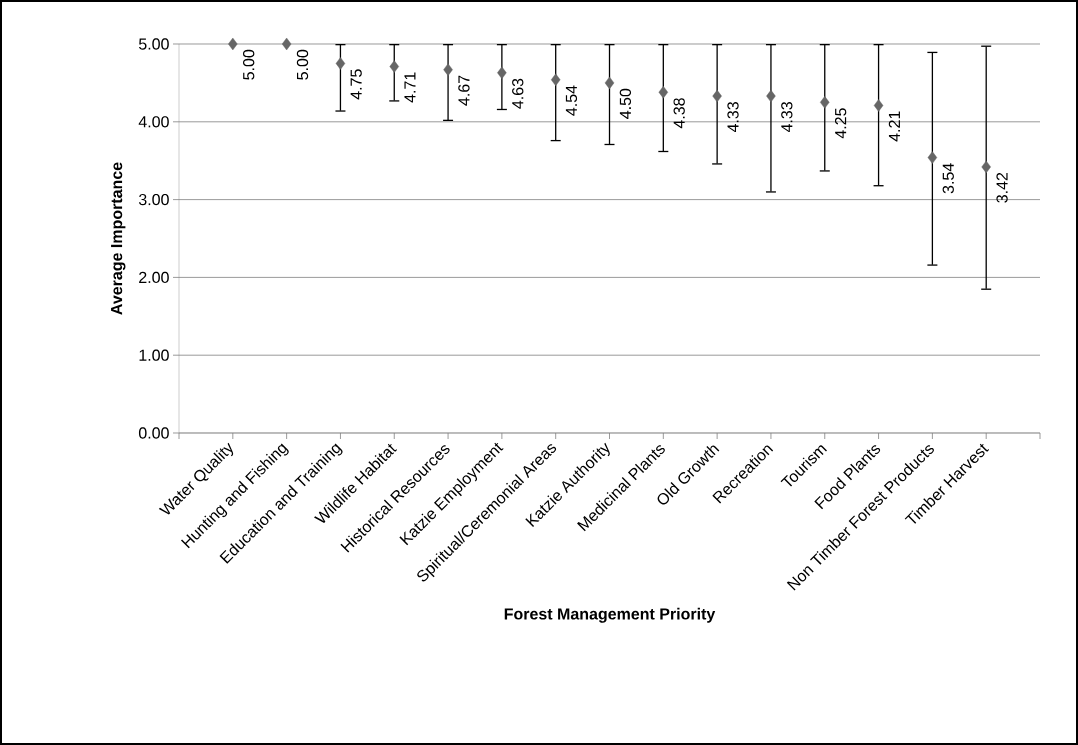 The width and height of the screenshot is (1078, 745). I want to click on data-label: 4.67, so click(464, 90).